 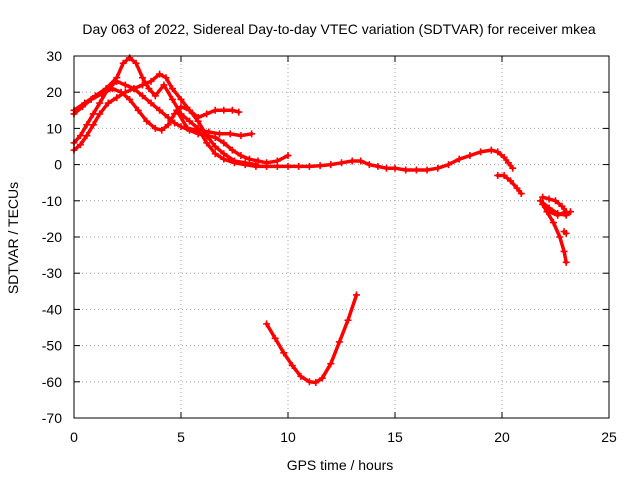 I want to click on y-tick-label: -20, so click(x=52, y=237).